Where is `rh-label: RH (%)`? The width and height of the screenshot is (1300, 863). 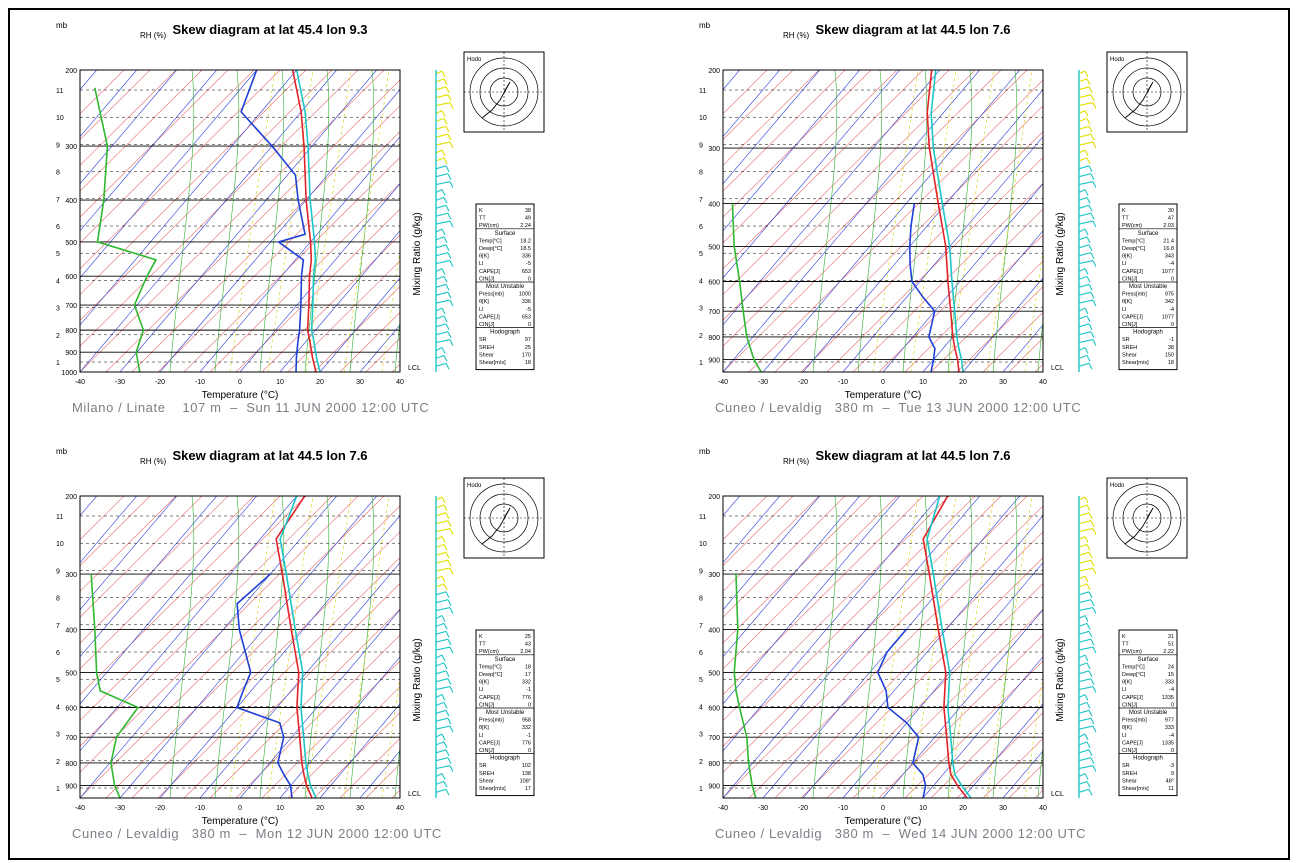 rh-label: RH (%) is located at coordinates (153, 35).